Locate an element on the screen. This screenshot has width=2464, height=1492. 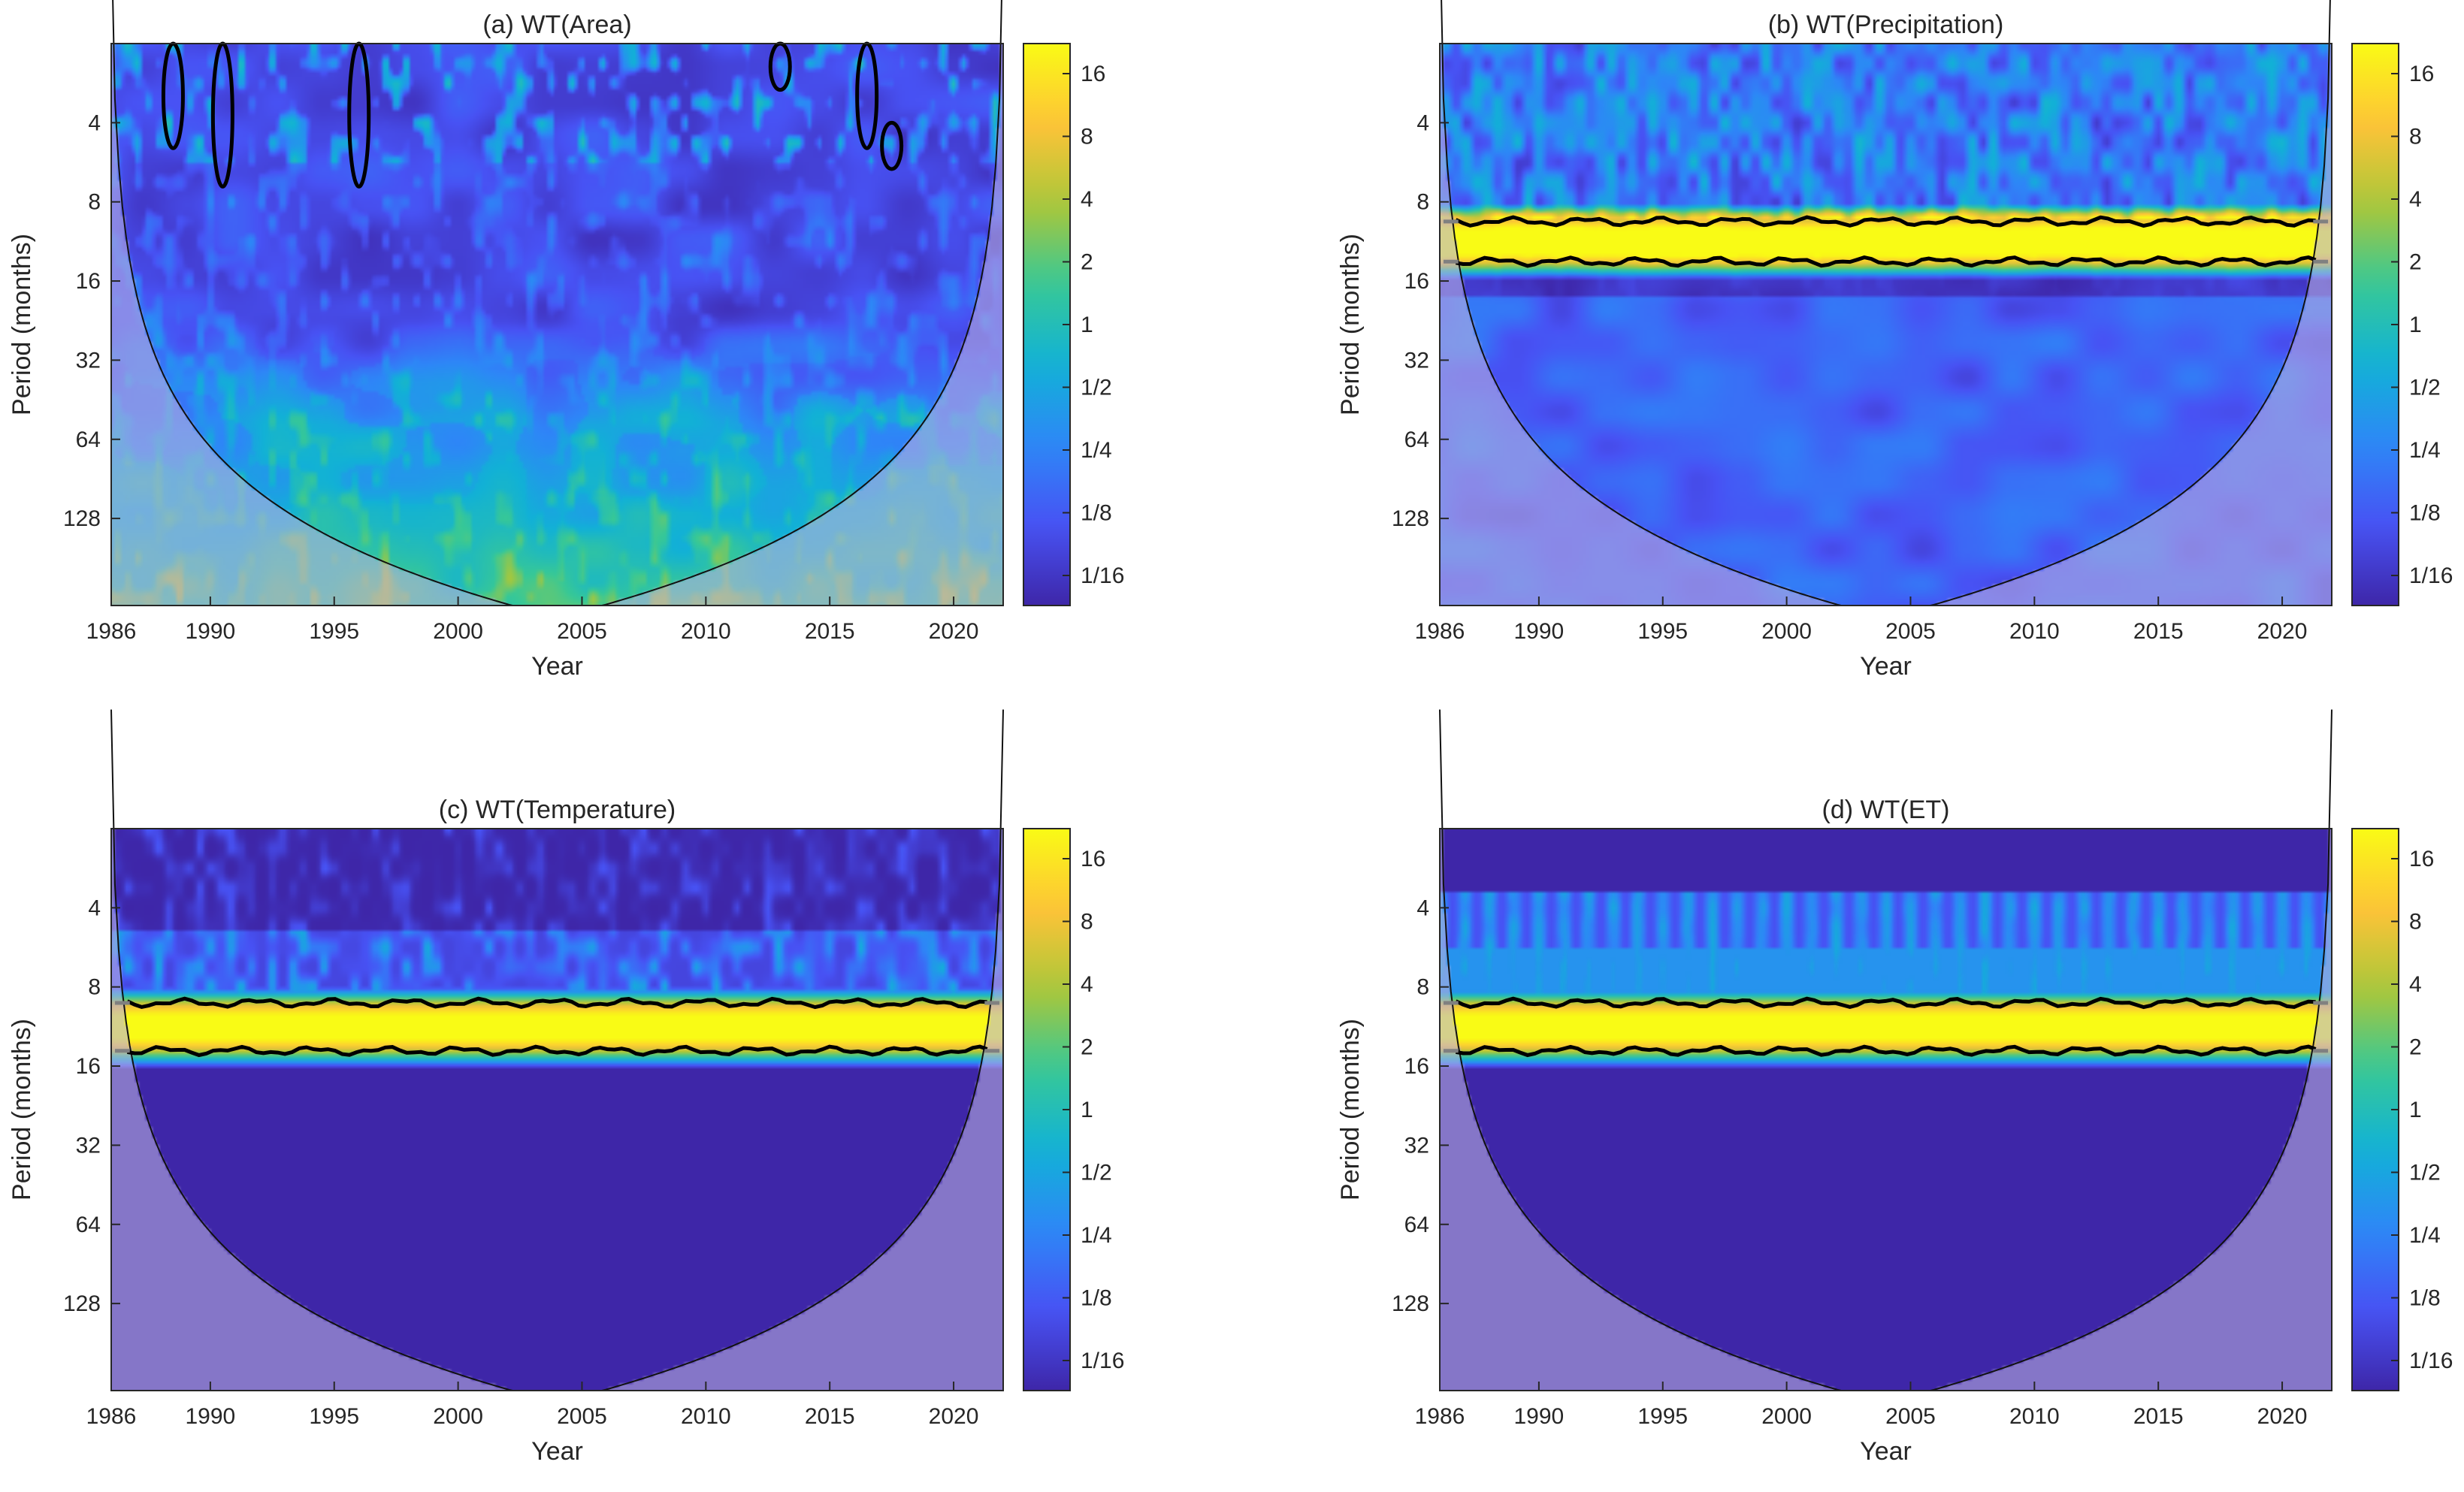
chart-title: (a) WT(Area) is located at coordinates (556, 25).